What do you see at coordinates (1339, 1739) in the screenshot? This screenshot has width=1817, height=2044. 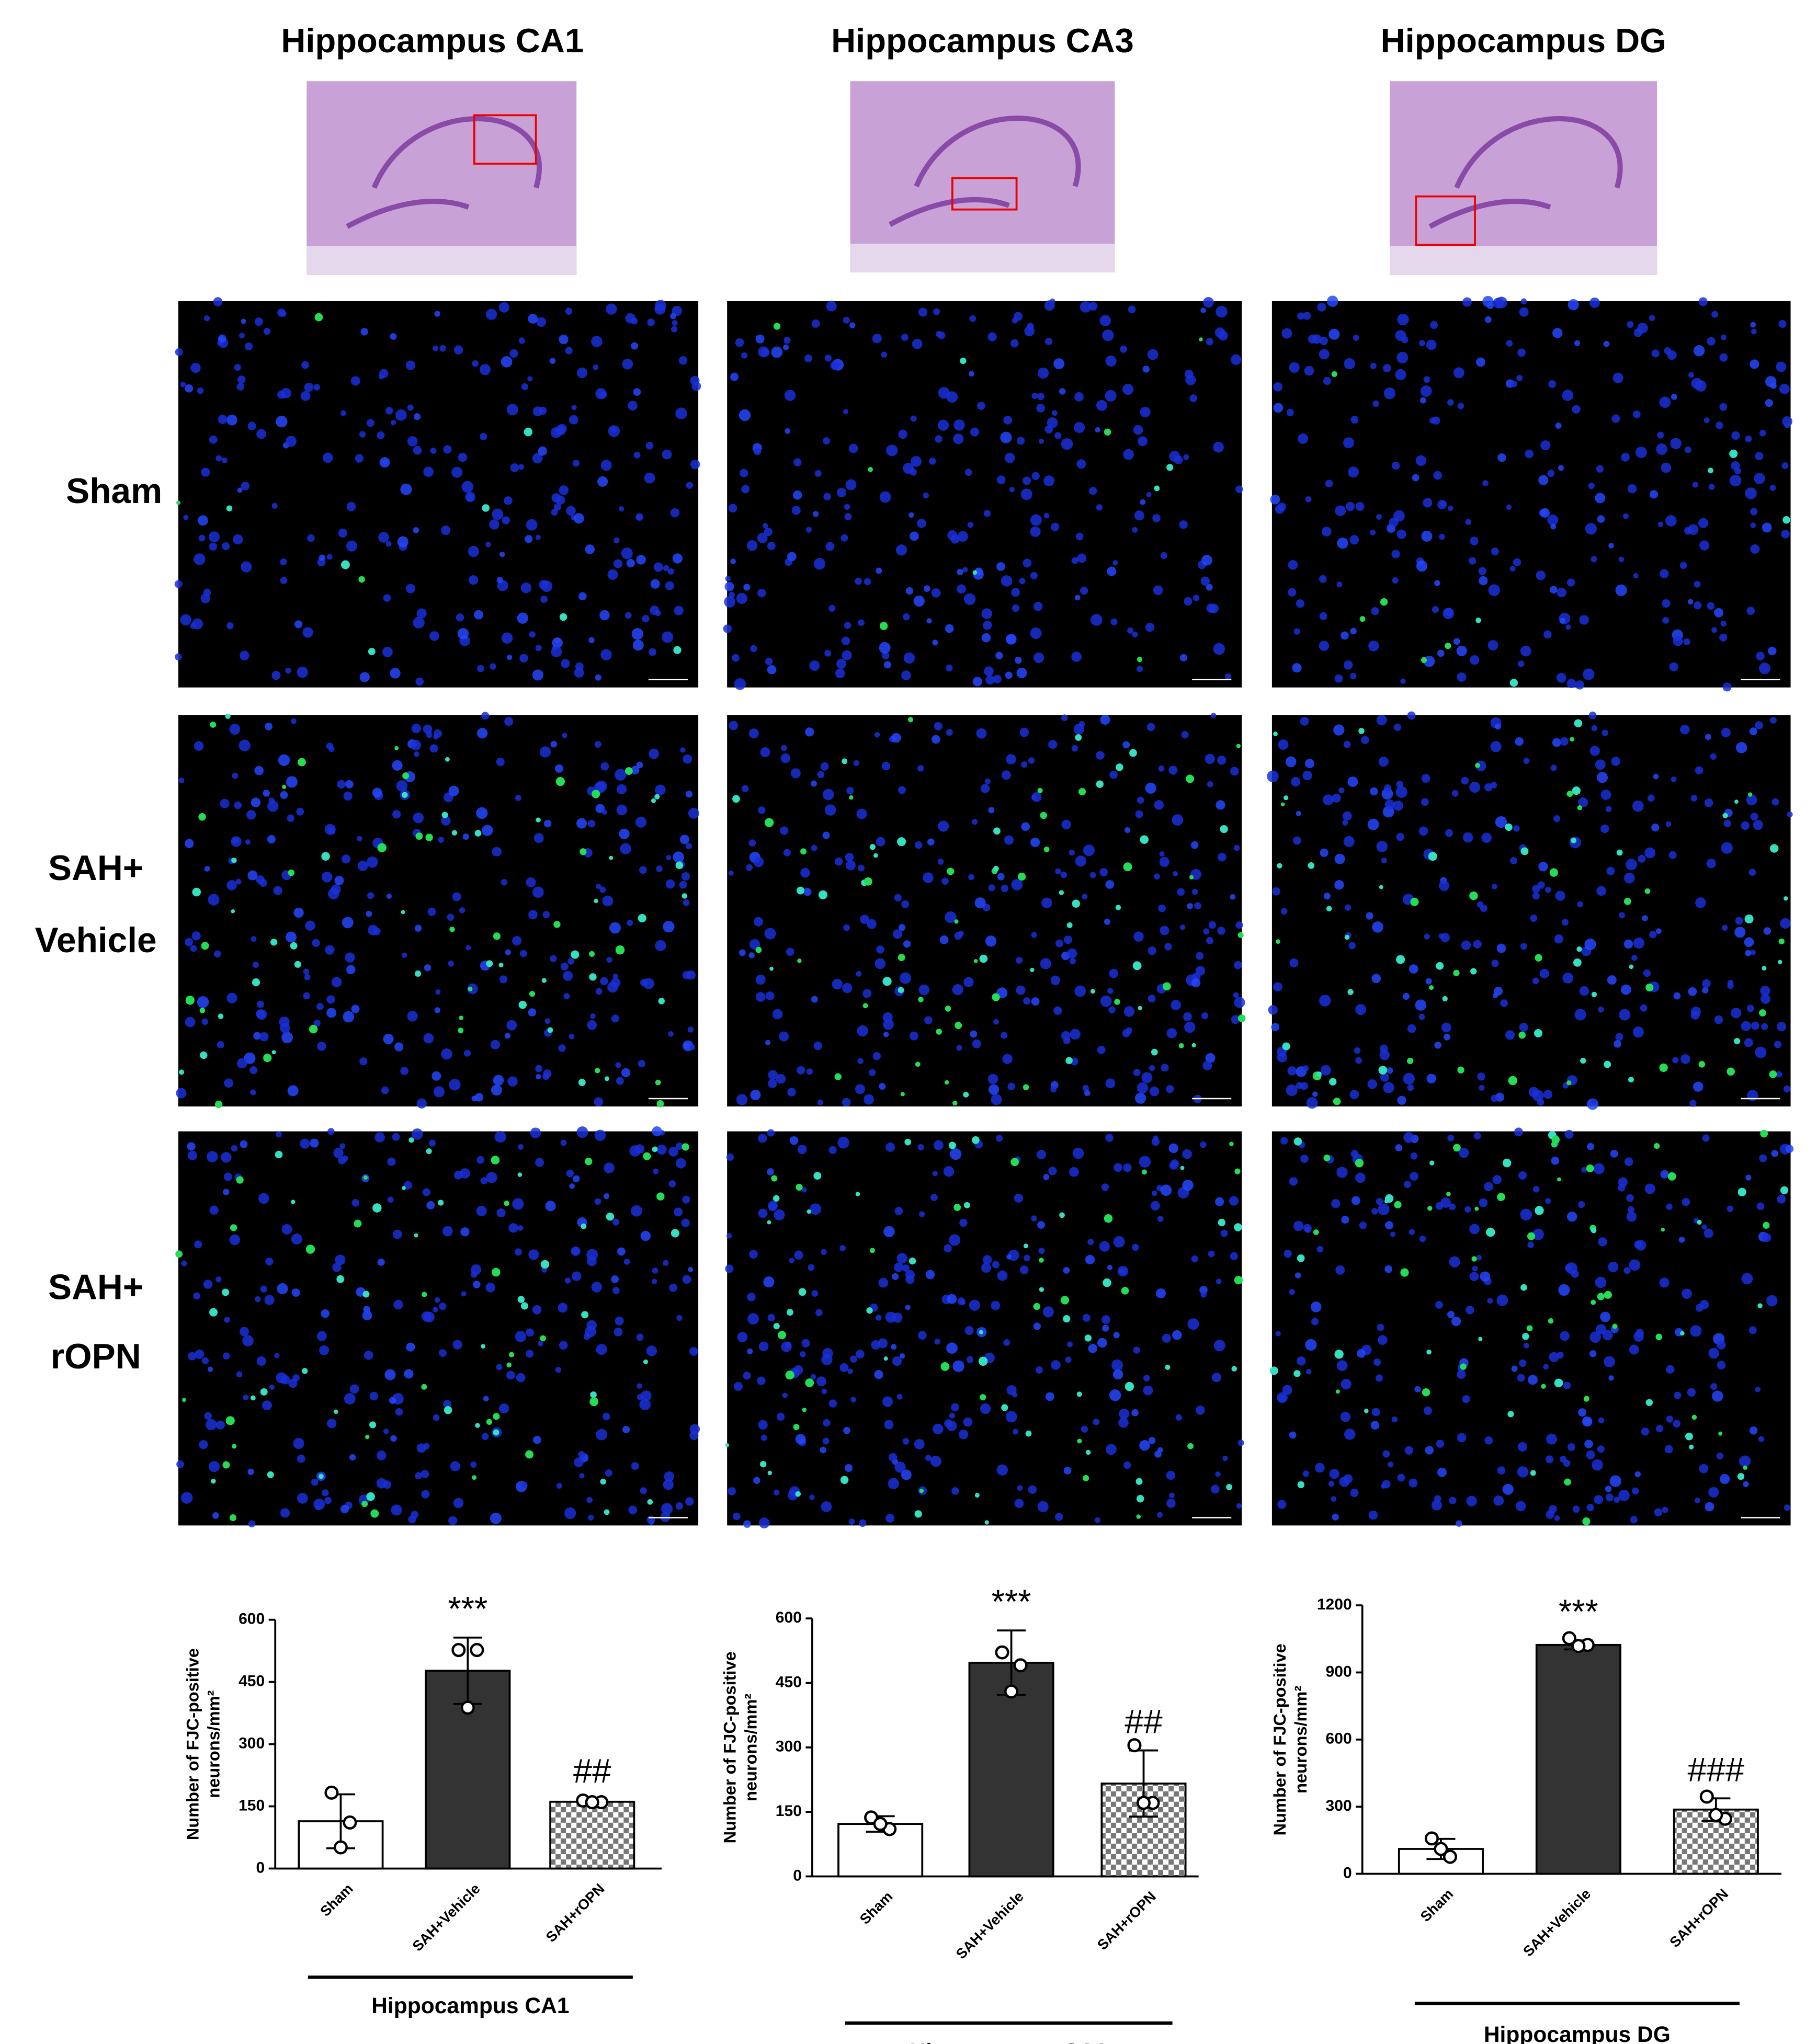 I see `y-tick-label: 600` at bounding box center [1339, 1739].